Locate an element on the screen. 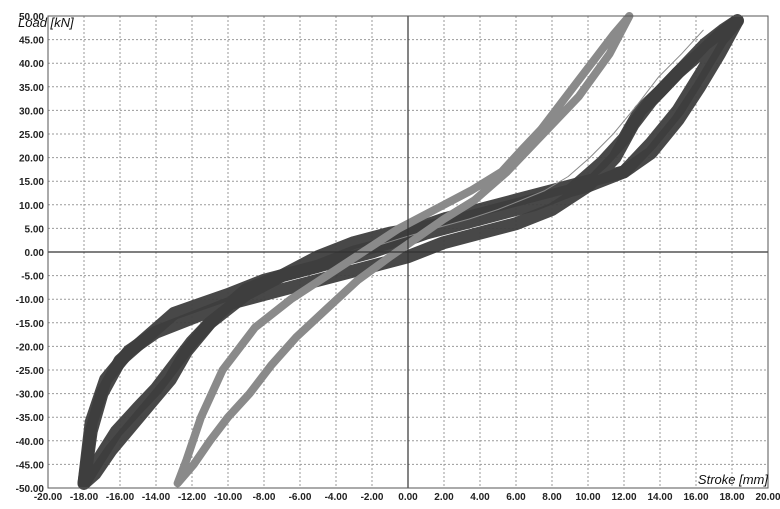 The image size is (780, 509). y-tick-label: -45.00 is located at coordinates (30, 465).